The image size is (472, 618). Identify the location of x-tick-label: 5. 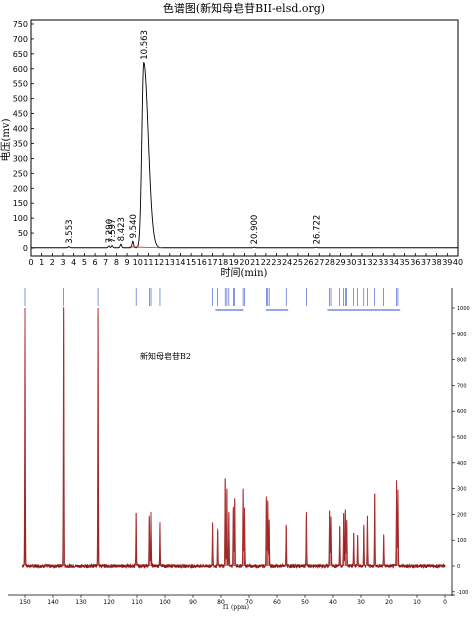
(84, 262).